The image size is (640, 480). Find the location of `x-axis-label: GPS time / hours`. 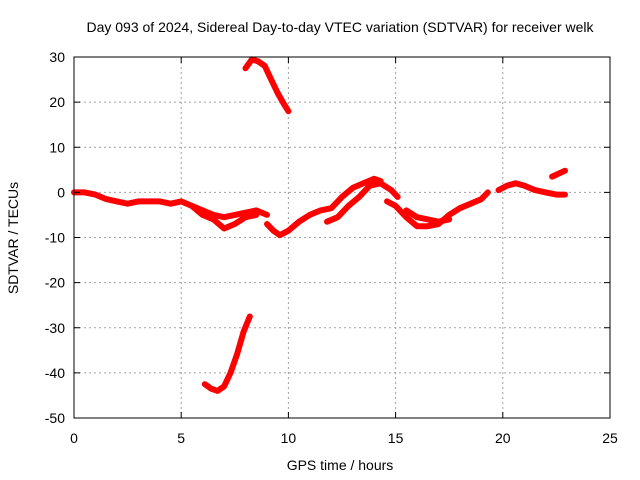

x-axis-label: GPS time / hours is located at coordinates (340, 465).